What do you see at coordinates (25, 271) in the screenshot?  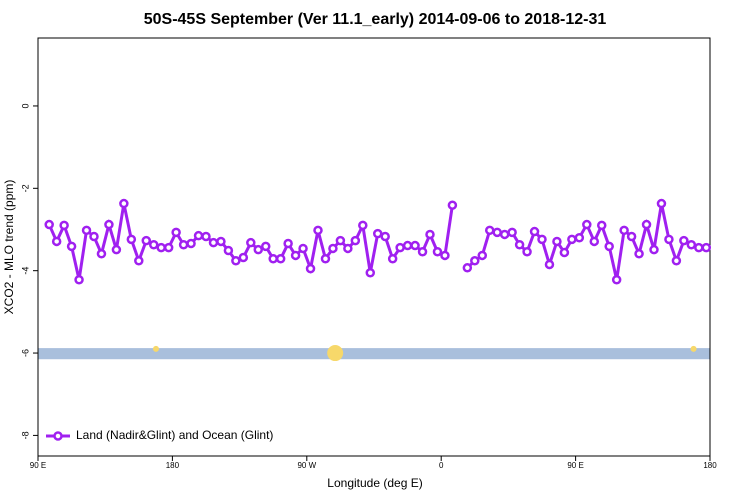 I see `y-tick-label: -4` at bounding box center [25, 271].